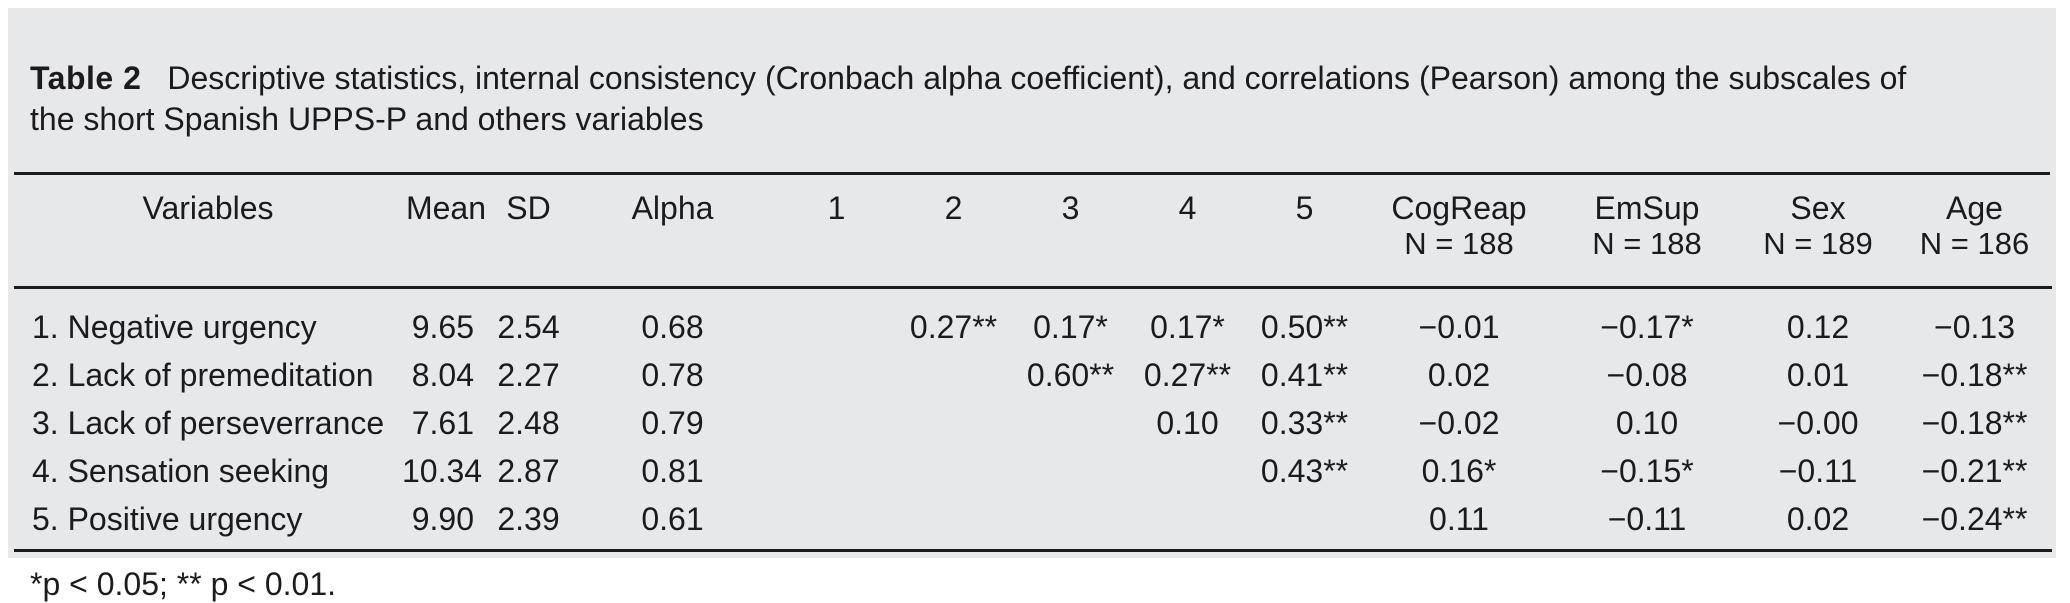 The height and width of the screenshot is (603, 2070). What do you see at coordinates (442, 422) in the screenshot?
I see `cell-mean: 7.61` at bounding box center [442, 422].